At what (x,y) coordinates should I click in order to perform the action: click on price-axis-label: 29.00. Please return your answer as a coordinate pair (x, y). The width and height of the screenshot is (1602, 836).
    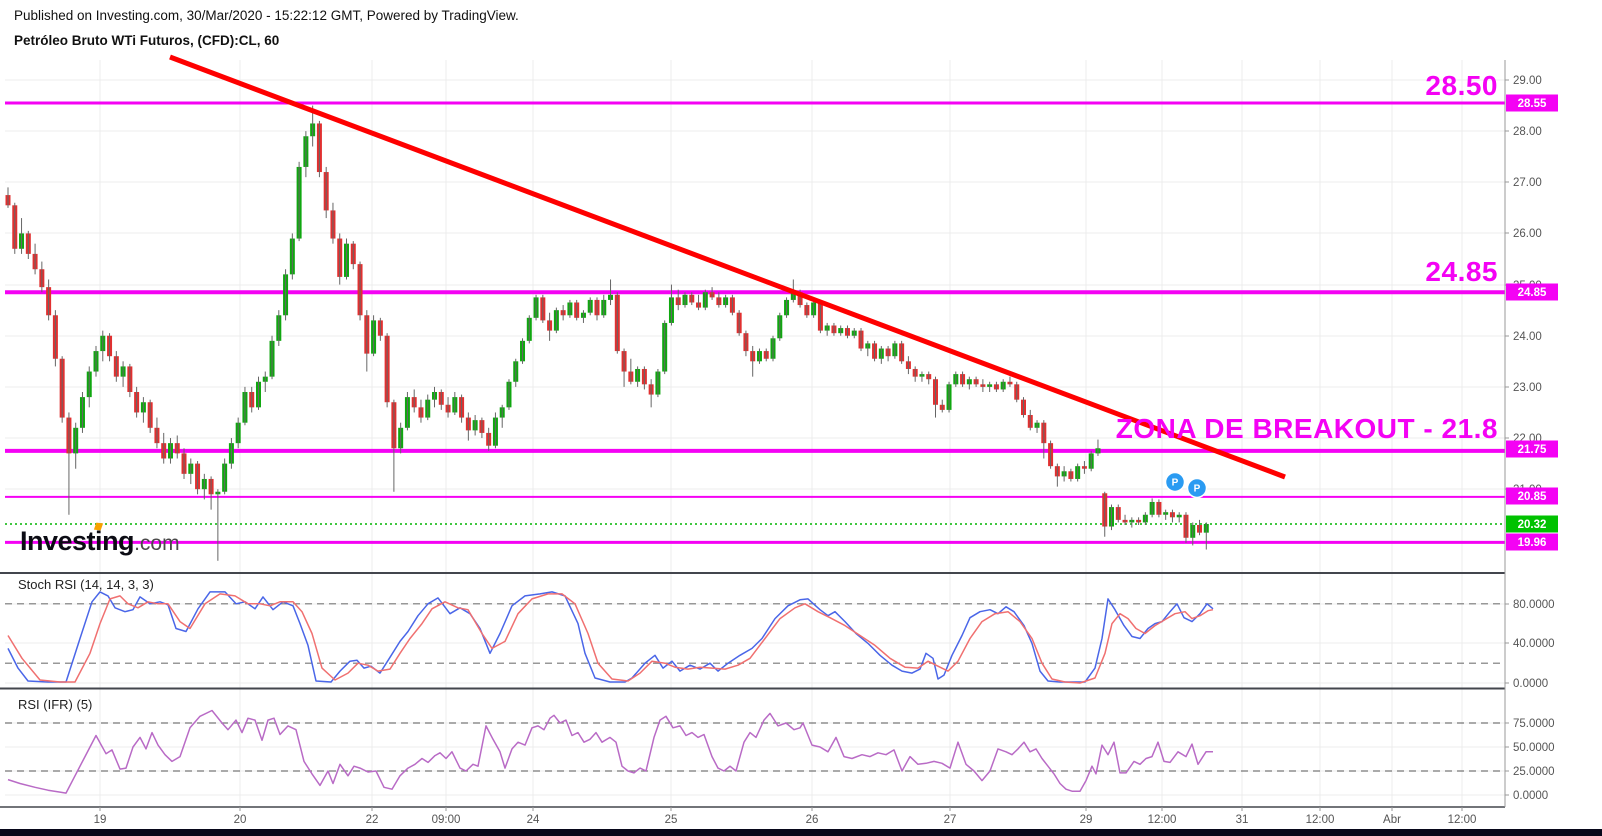
    Looking at the image, I should click on (1527, 81).